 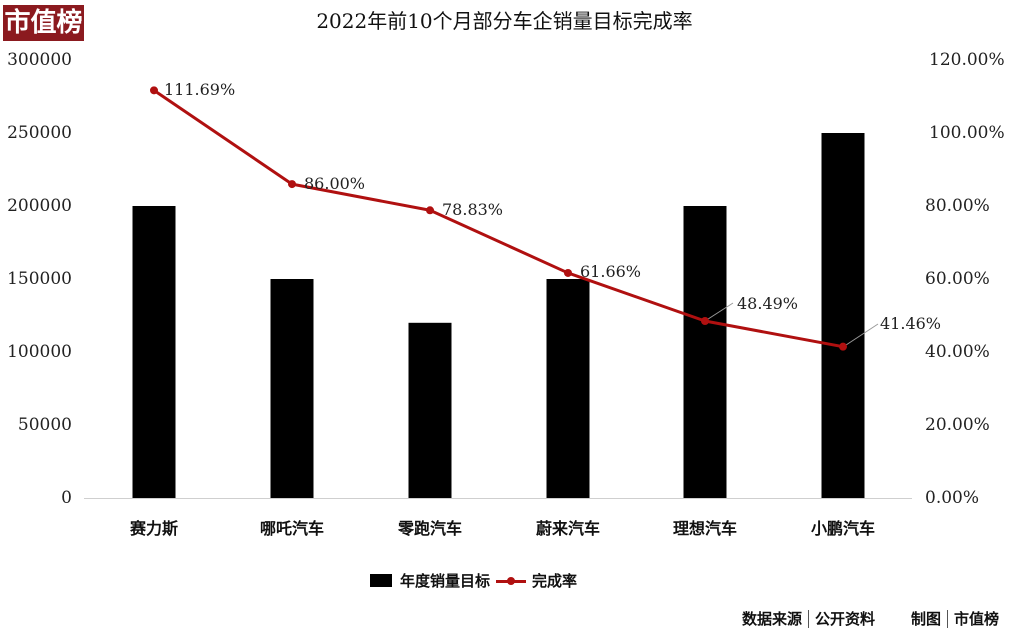 I want to click on x-axis-label: 哪吒汽车, so click(x=291, y=528).